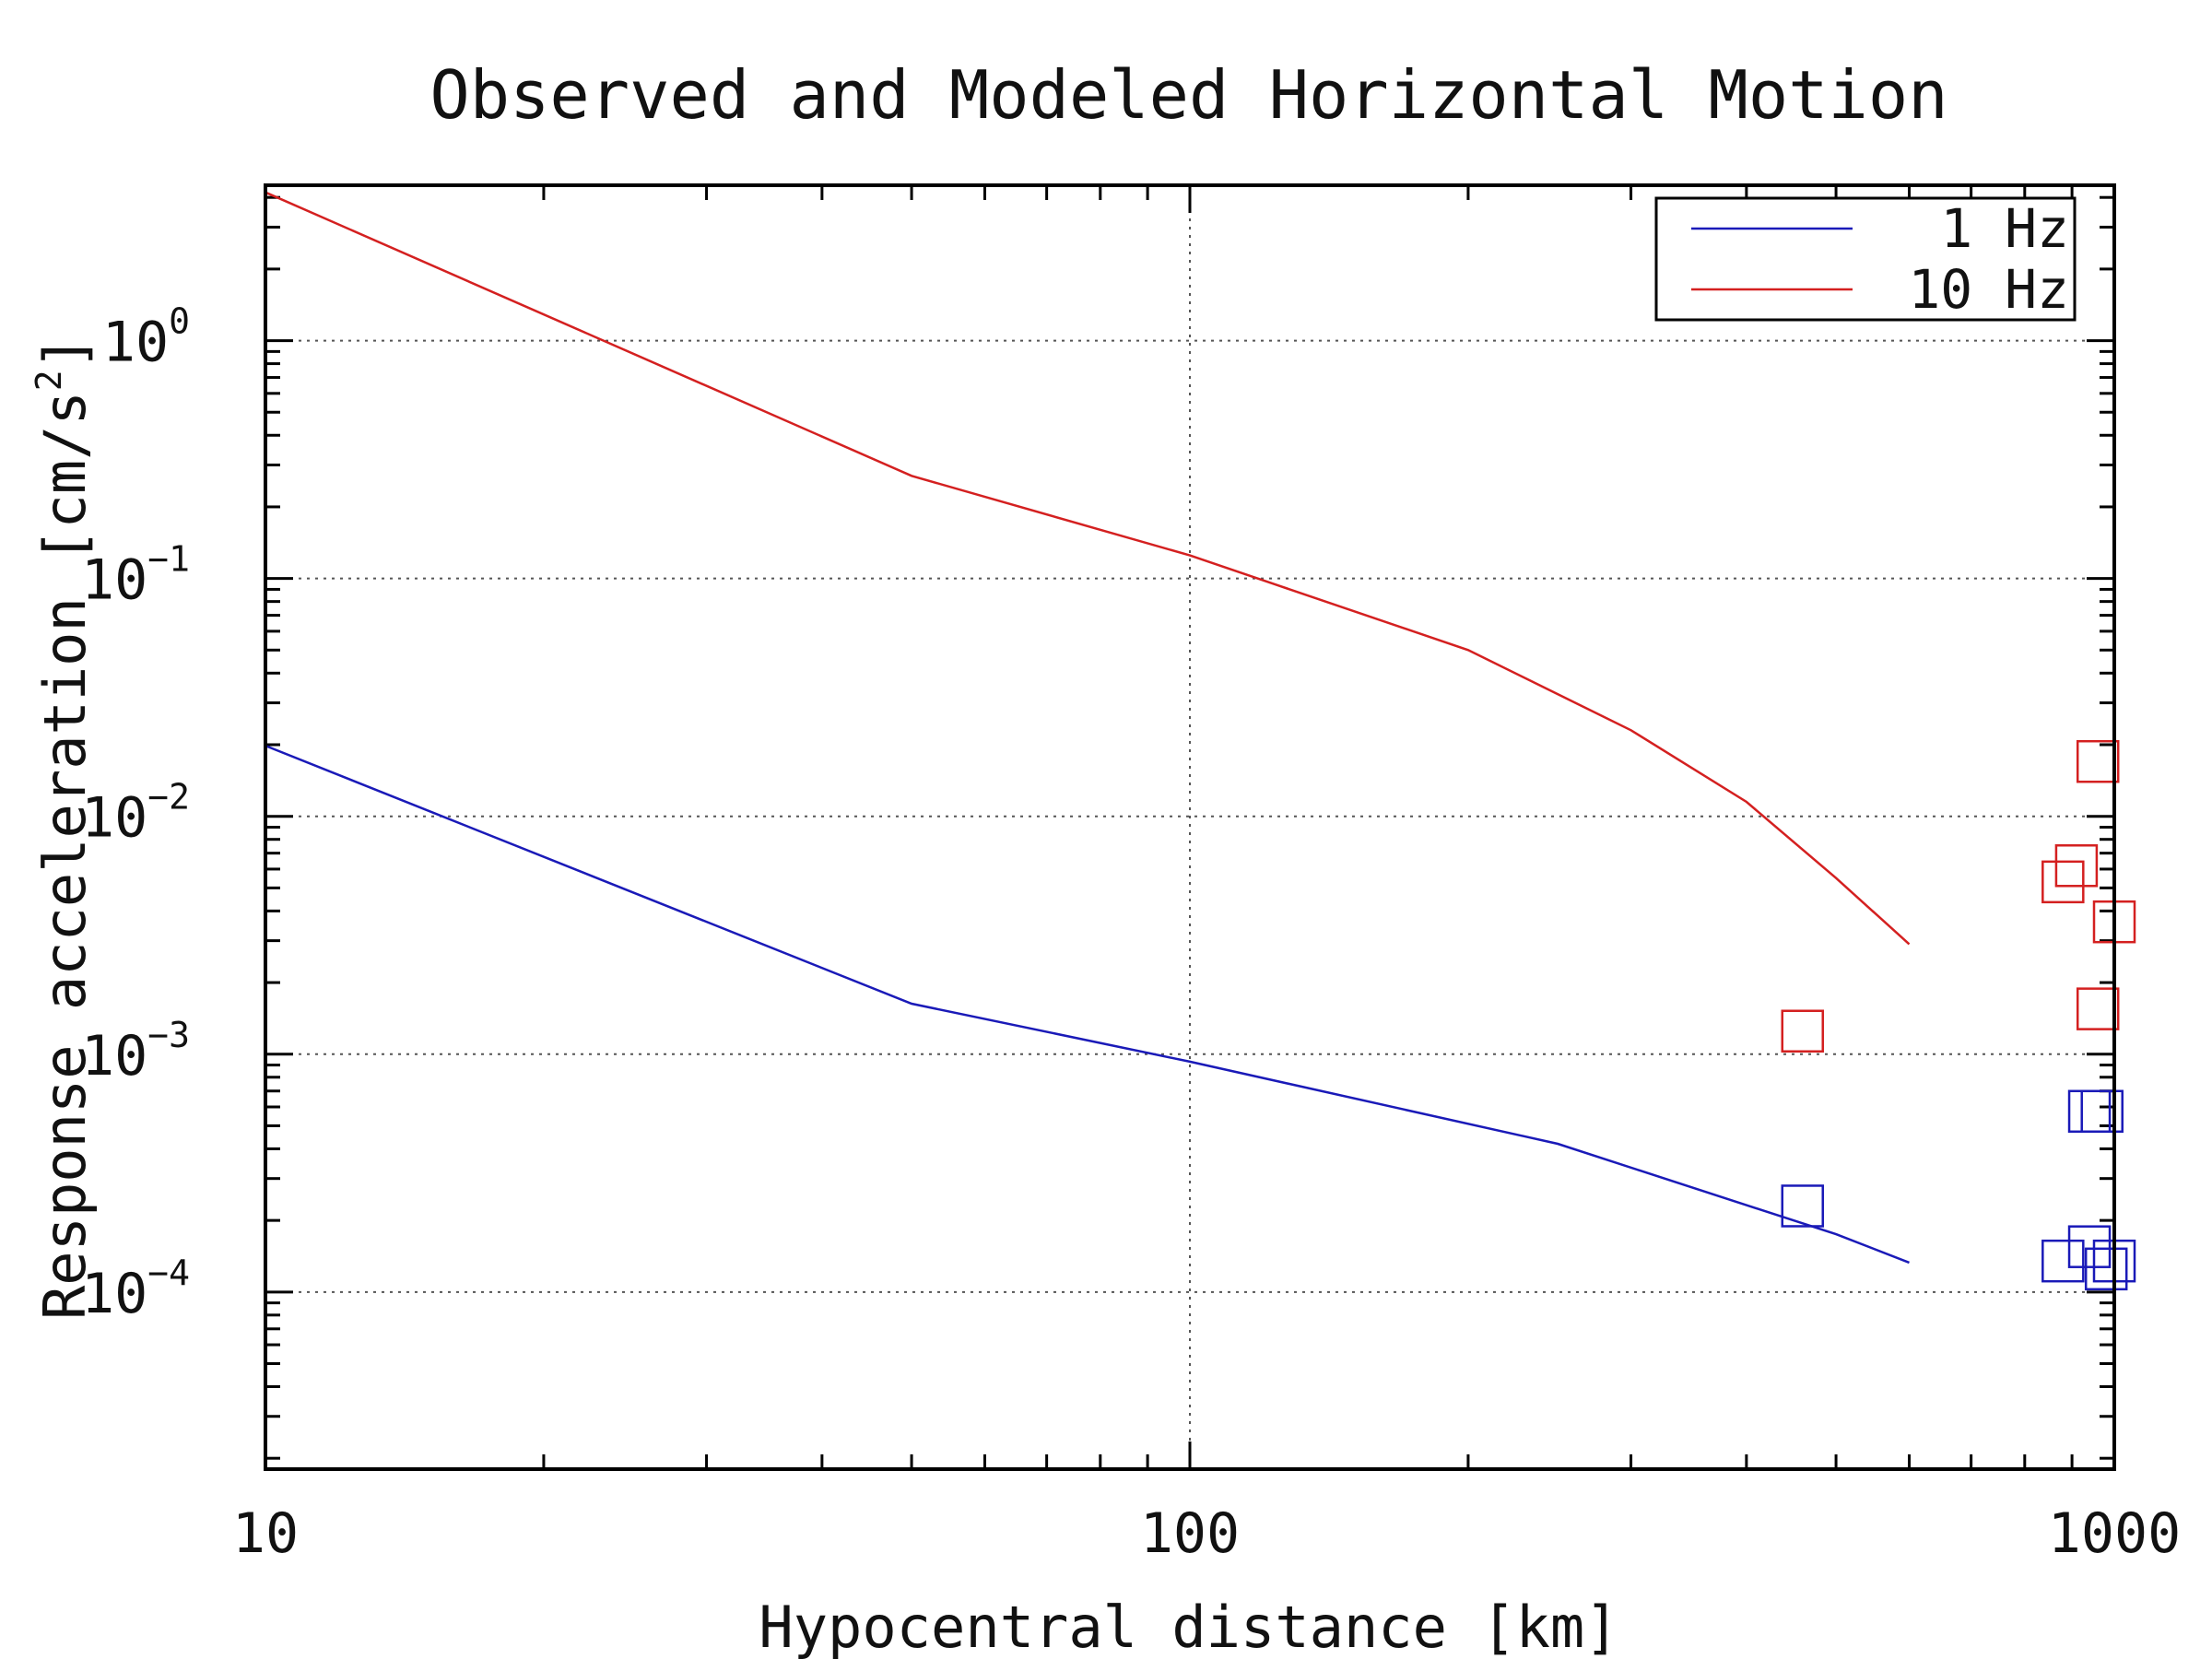  I want to click on y-tick-label: 10⁻², so click(135, 814).